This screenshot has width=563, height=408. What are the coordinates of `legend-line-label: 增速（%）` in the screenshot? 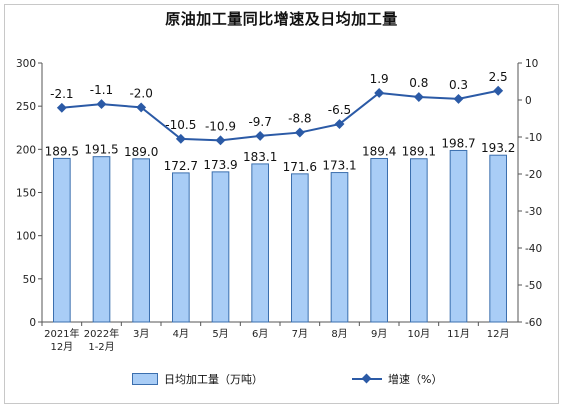 It's located at (415, 379).